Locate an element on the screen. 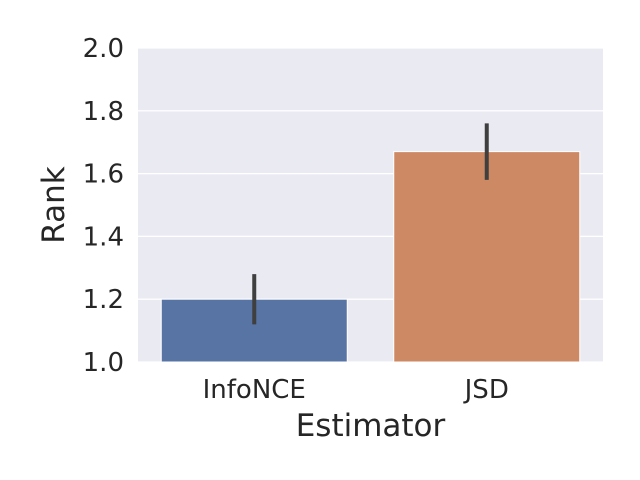  x-tick-labels: InfoNCE JSD is located at coordinates (356, 390).